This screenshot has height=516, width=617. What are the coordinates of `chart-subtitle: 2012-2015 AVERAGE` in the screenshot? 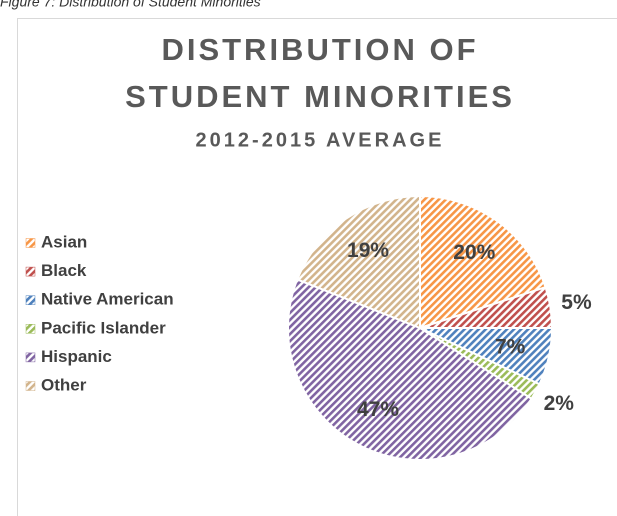 It's located at (320, 140).